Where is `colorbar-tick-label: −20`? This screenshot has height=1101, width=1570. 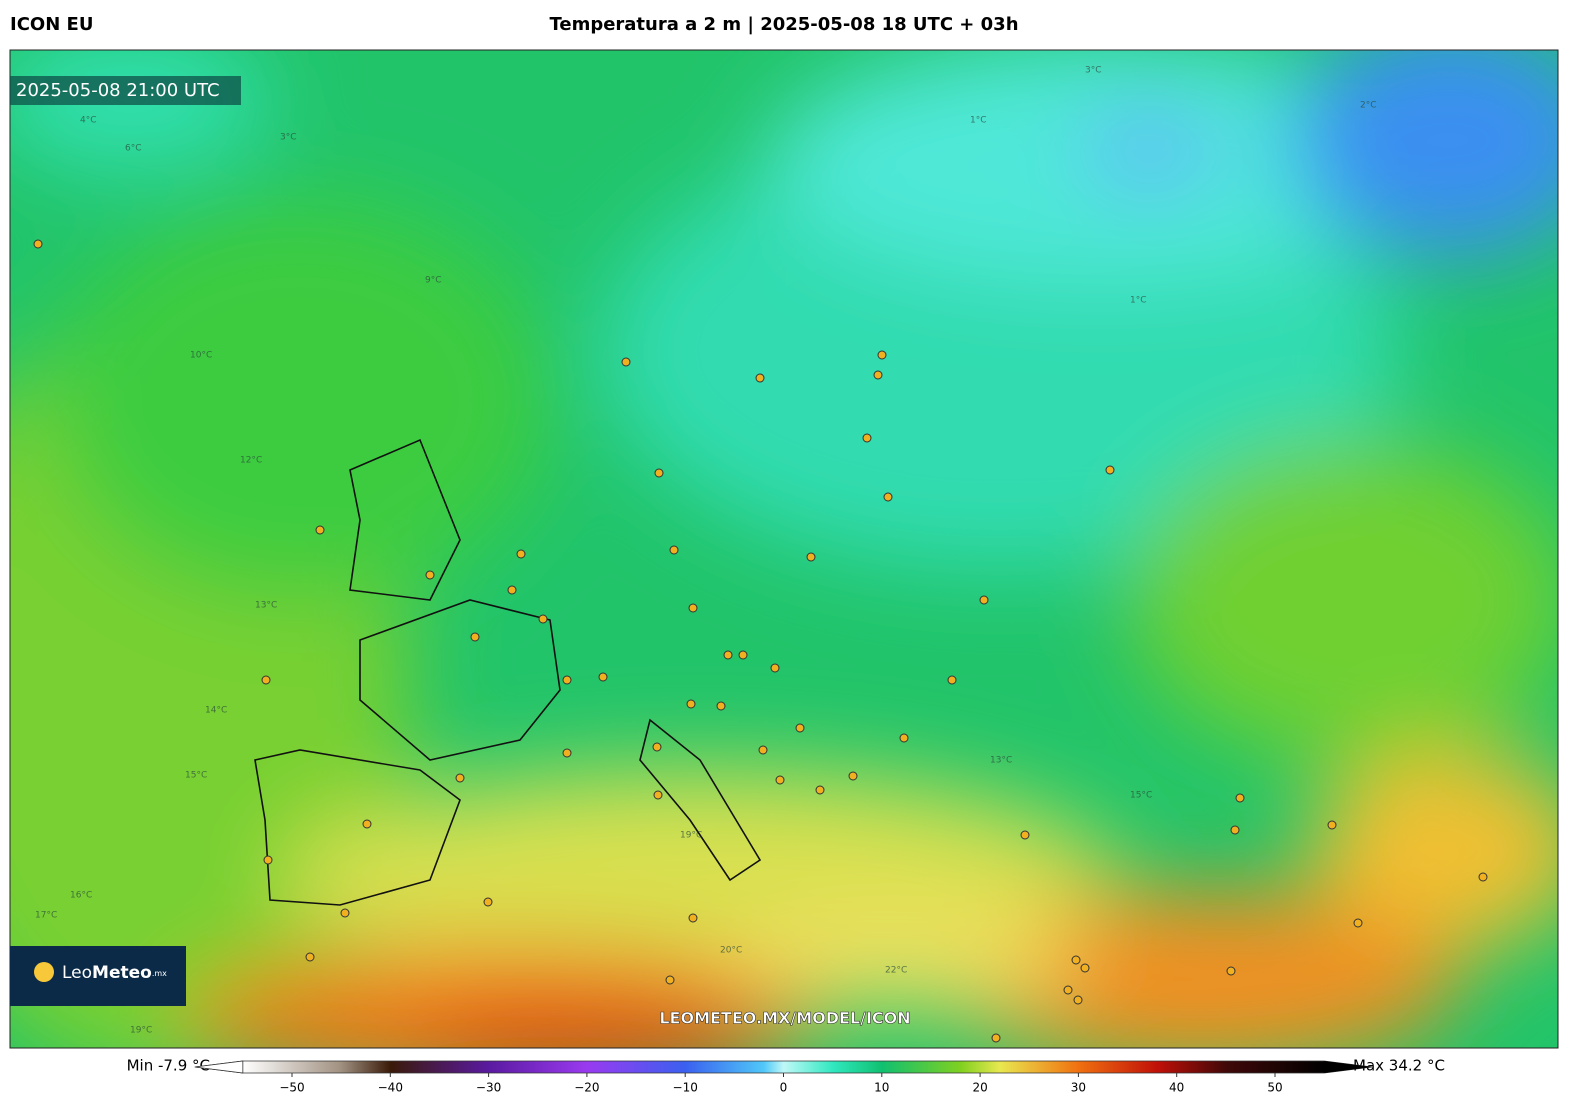 colorbar-tick-label: −20 is located at coordinates (586, 1088).